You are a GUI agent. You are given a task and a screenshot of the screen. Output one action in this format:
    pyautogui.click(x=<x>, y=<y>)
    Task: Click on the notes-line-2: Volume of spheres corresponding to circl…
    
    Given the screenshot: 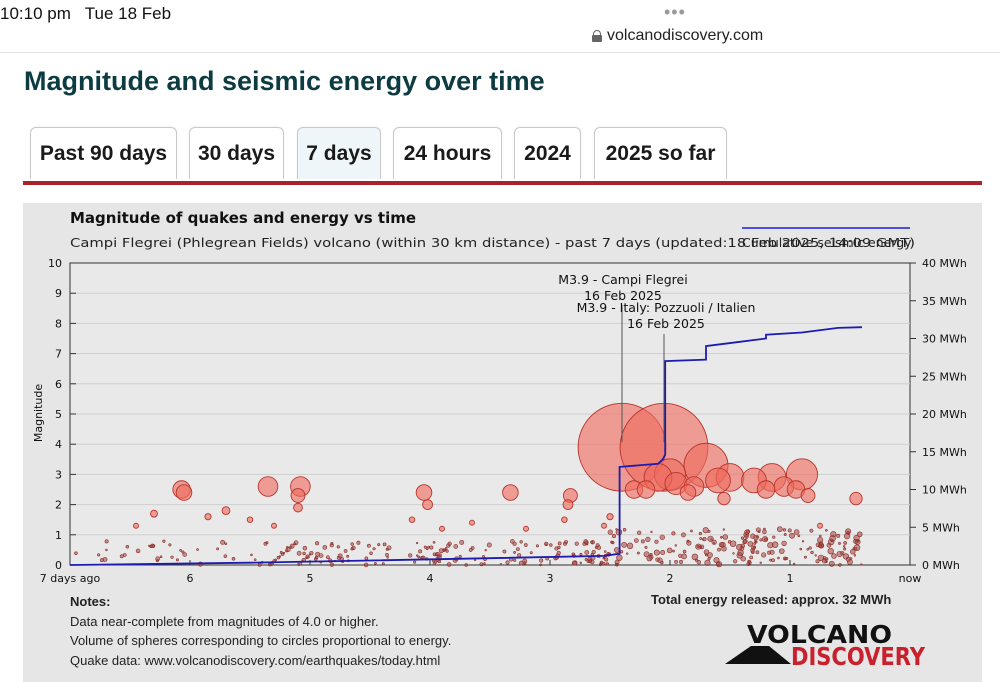 What is the action you would take?
    pyautogui.click(x=261, y=640)
    